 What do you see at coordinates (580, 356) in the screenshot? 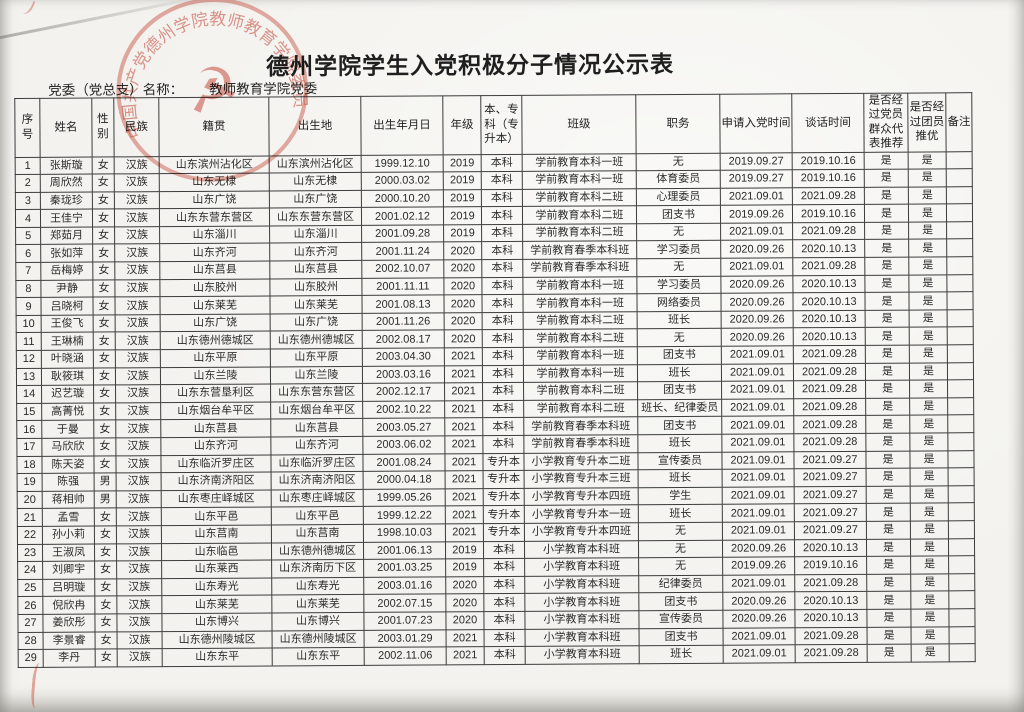
I see `table-cell: 学前教育本科一班` at bounding box center [580, 356].